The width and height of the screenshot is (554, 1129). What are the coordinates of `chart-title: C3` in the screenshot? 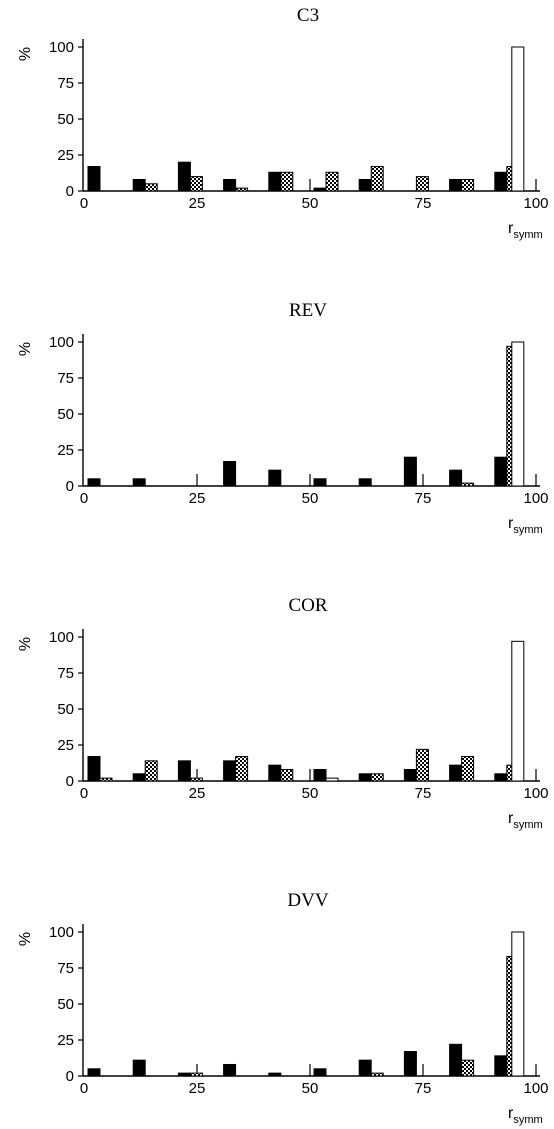 It's located at (308, 15).